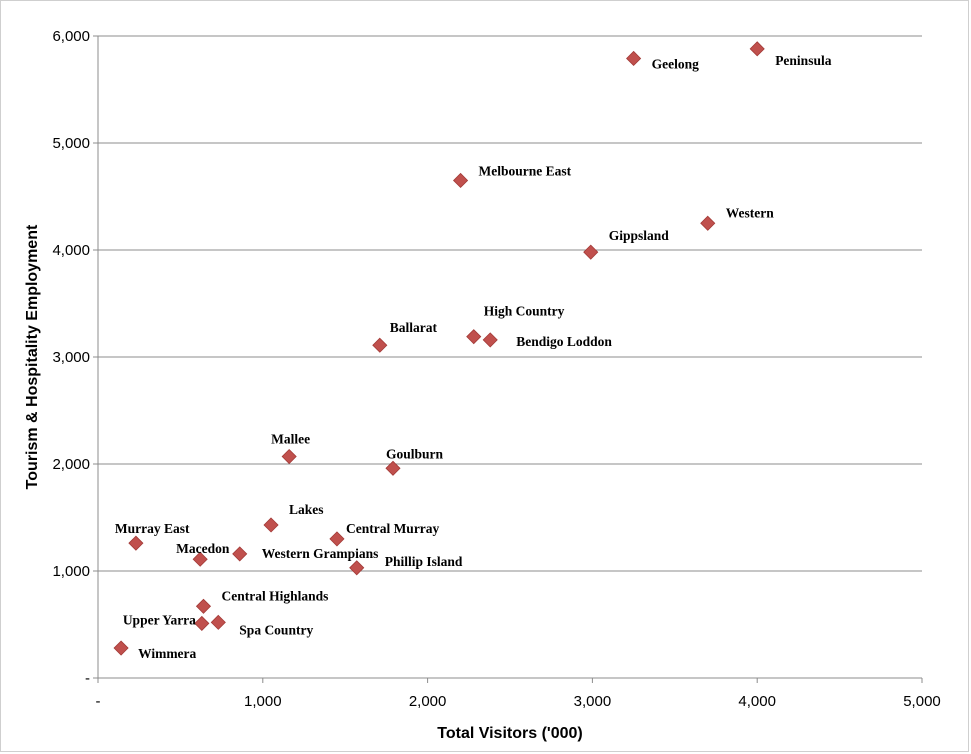 This screenshot has height=754, width=971. I want to click on point-label: Peninsula, so click(803, 60).